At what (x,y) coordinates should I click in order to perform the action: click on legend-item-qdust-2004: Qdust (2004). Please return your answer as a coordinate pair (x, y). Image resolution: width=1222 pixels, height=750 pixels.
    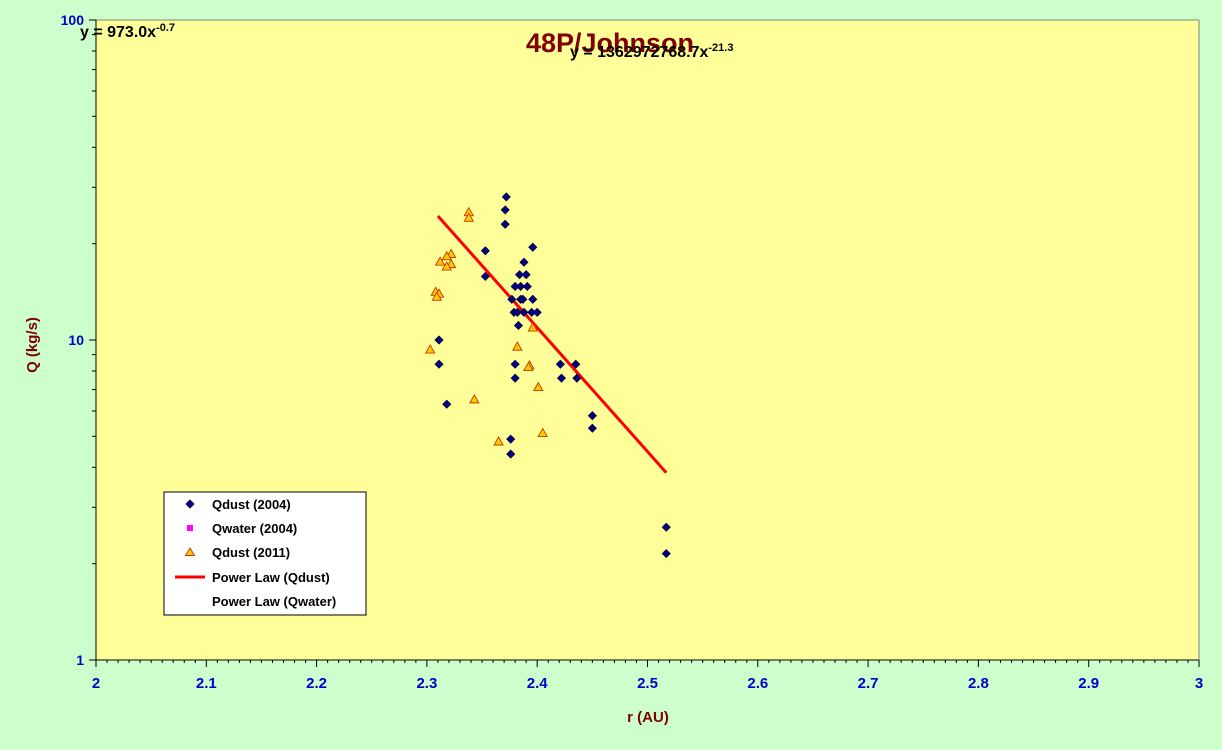
    Looking at the image, I should click on (238, 504).